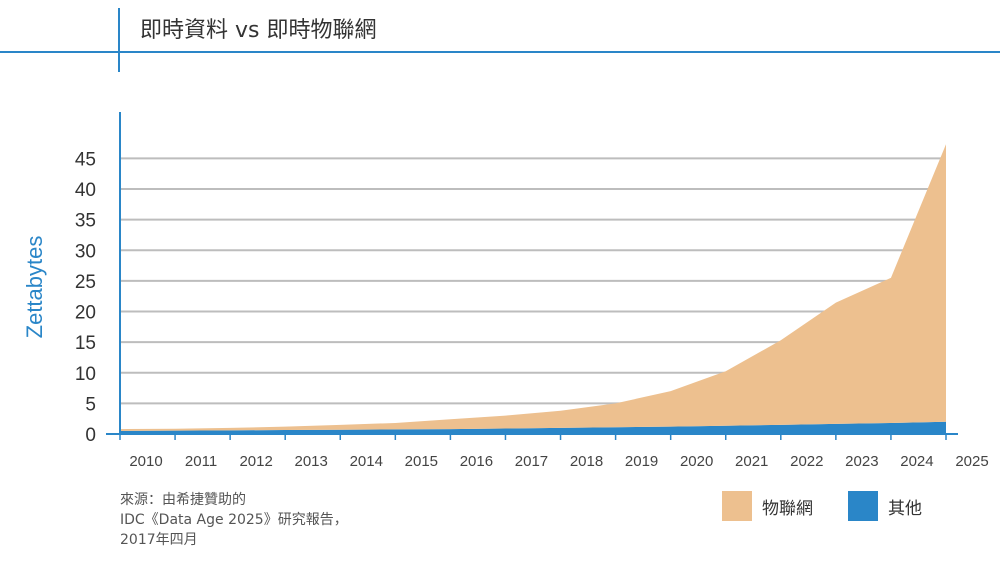 The height and width of the screenshot is (564, 1000). What do you see at coordinates (751, 461) in the screenshot?
I see `x-tick-label: 2021` at bounding box center [751, 461].